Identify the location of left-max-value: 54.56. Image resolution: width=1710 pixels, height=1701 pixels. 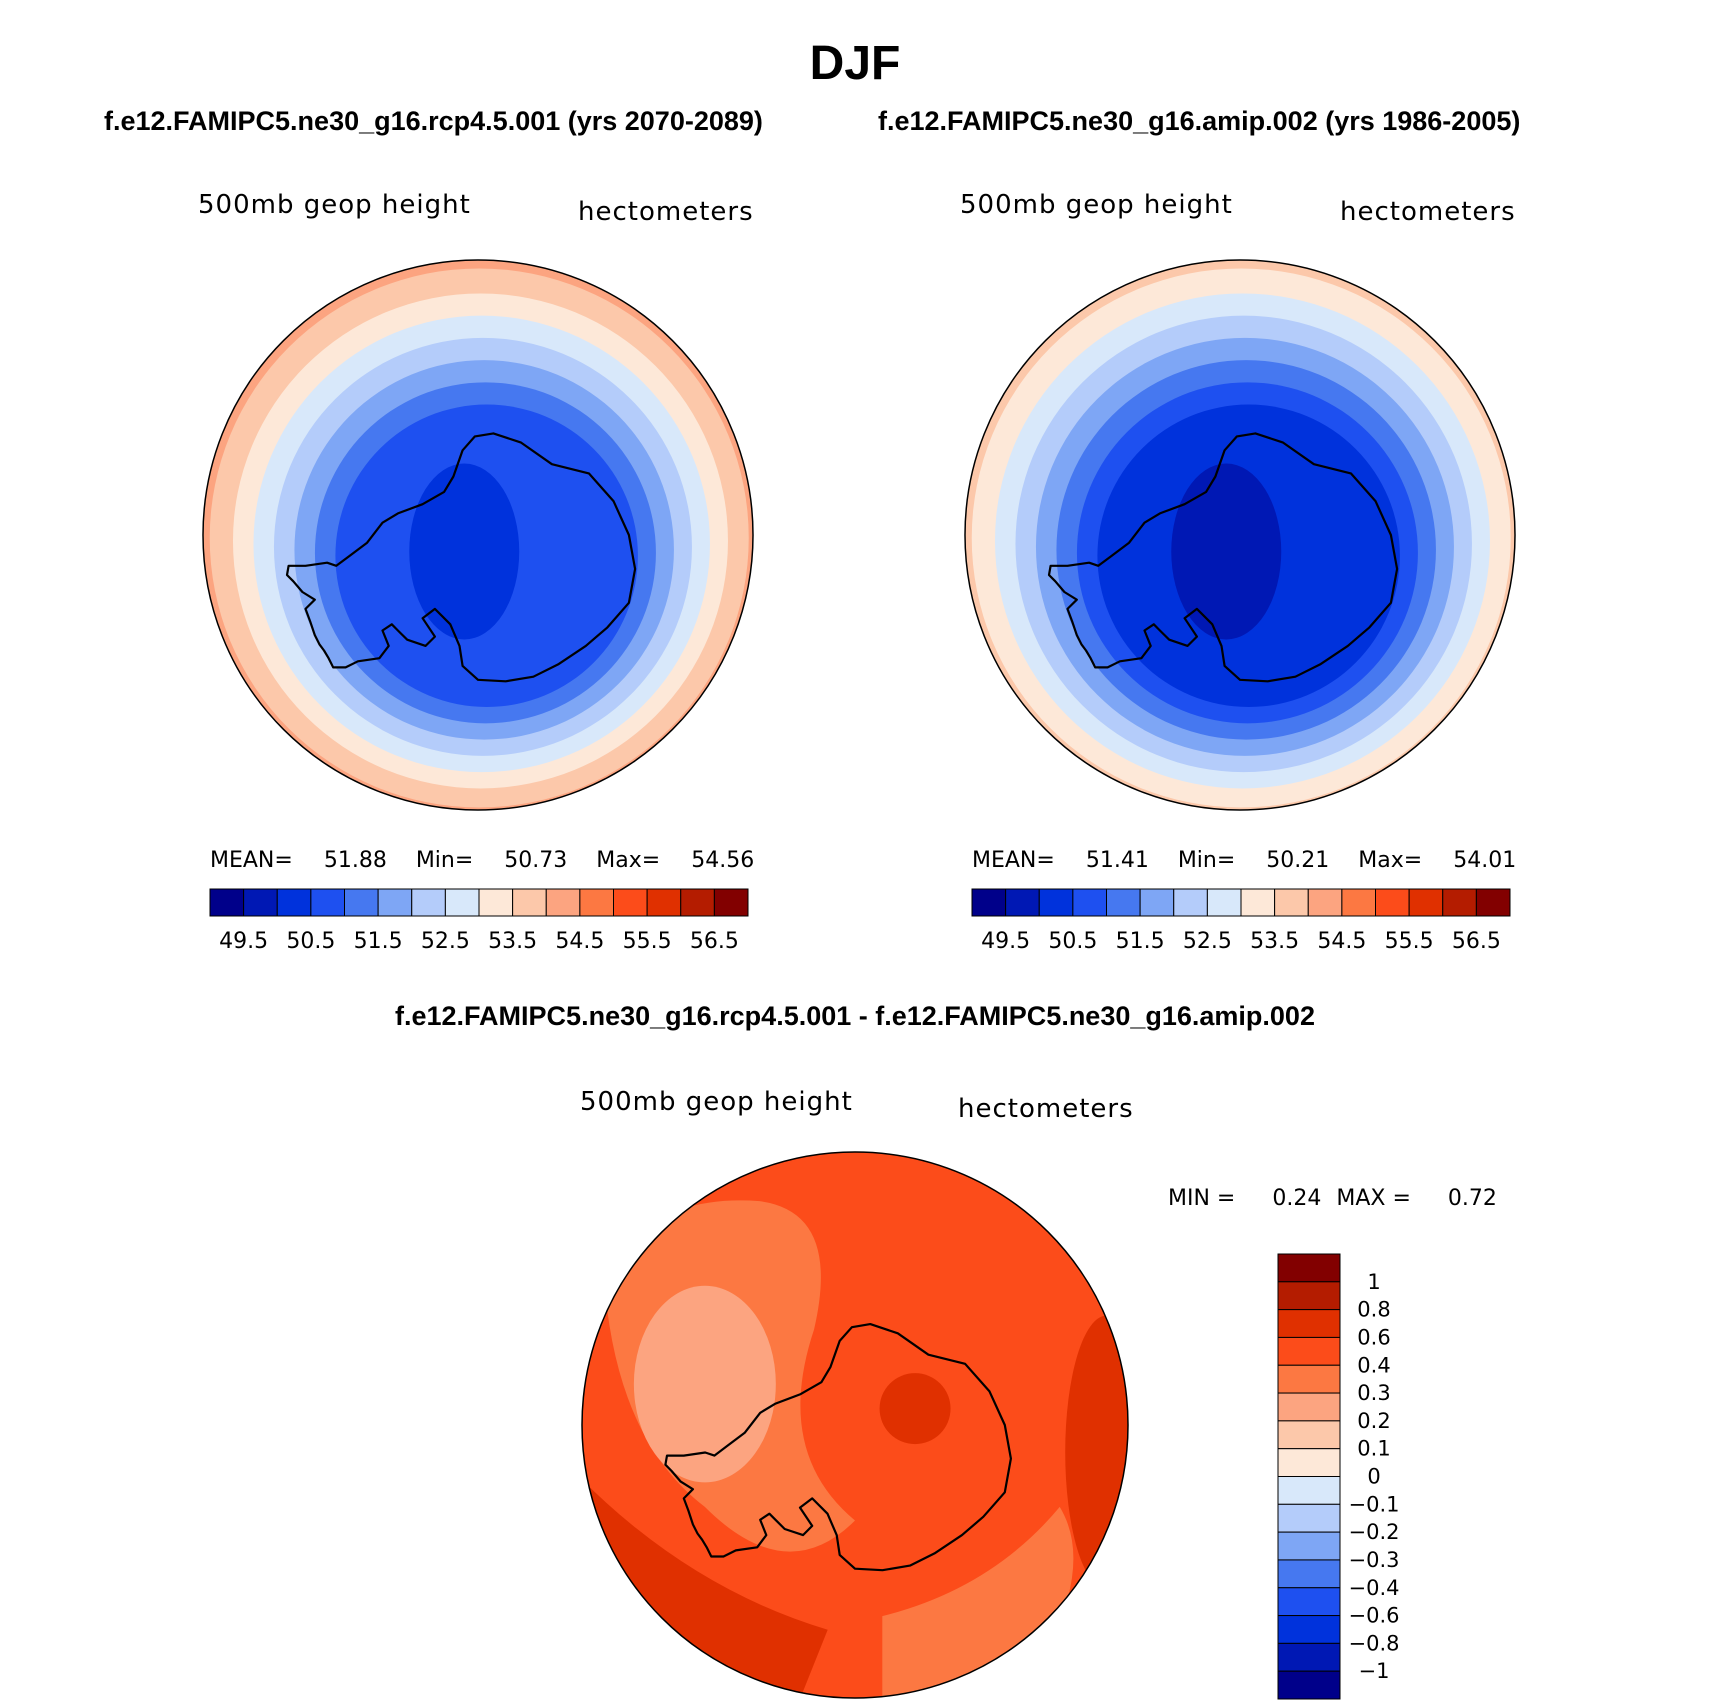
(723, 860).